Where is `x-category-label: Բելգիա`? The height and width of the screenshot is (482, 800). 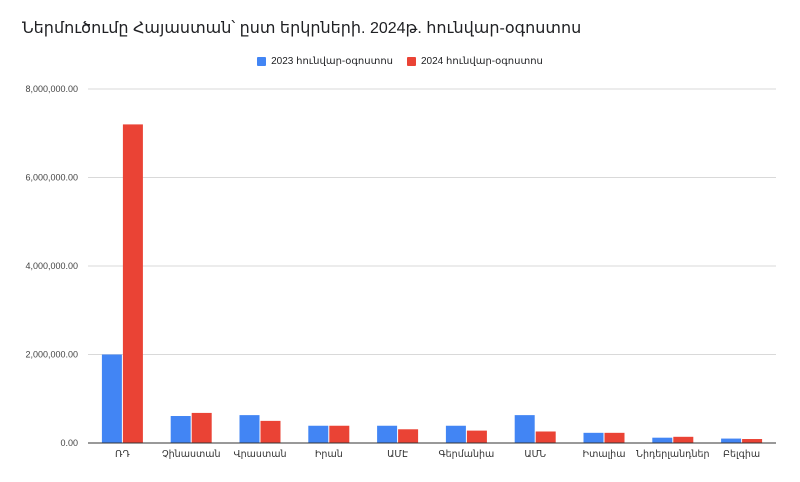
x-category-label: Բելգիա is located at coordinates (741, 454).